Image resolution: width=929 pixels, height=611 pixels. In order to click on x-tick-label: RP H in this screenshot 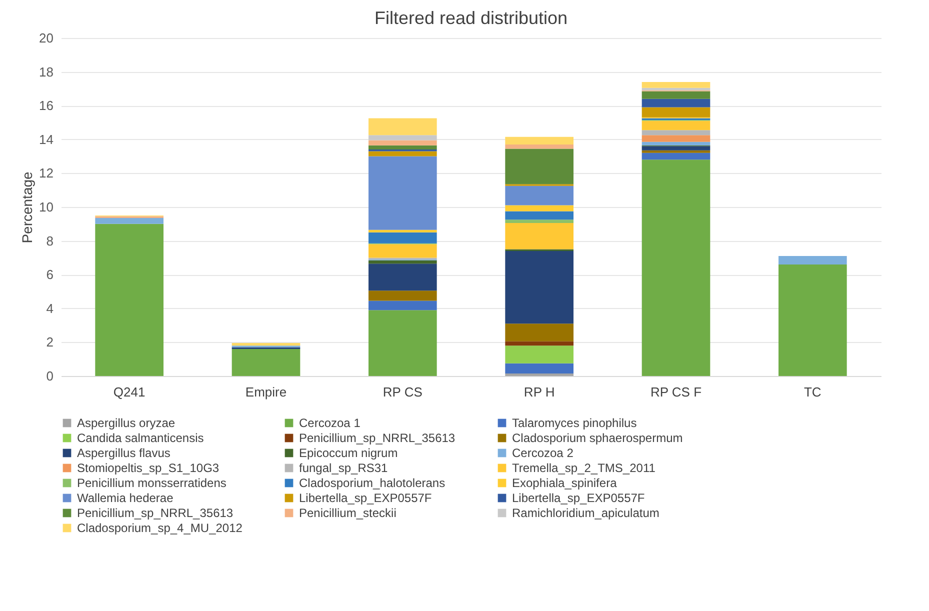, I will do `click(539, 392)`.